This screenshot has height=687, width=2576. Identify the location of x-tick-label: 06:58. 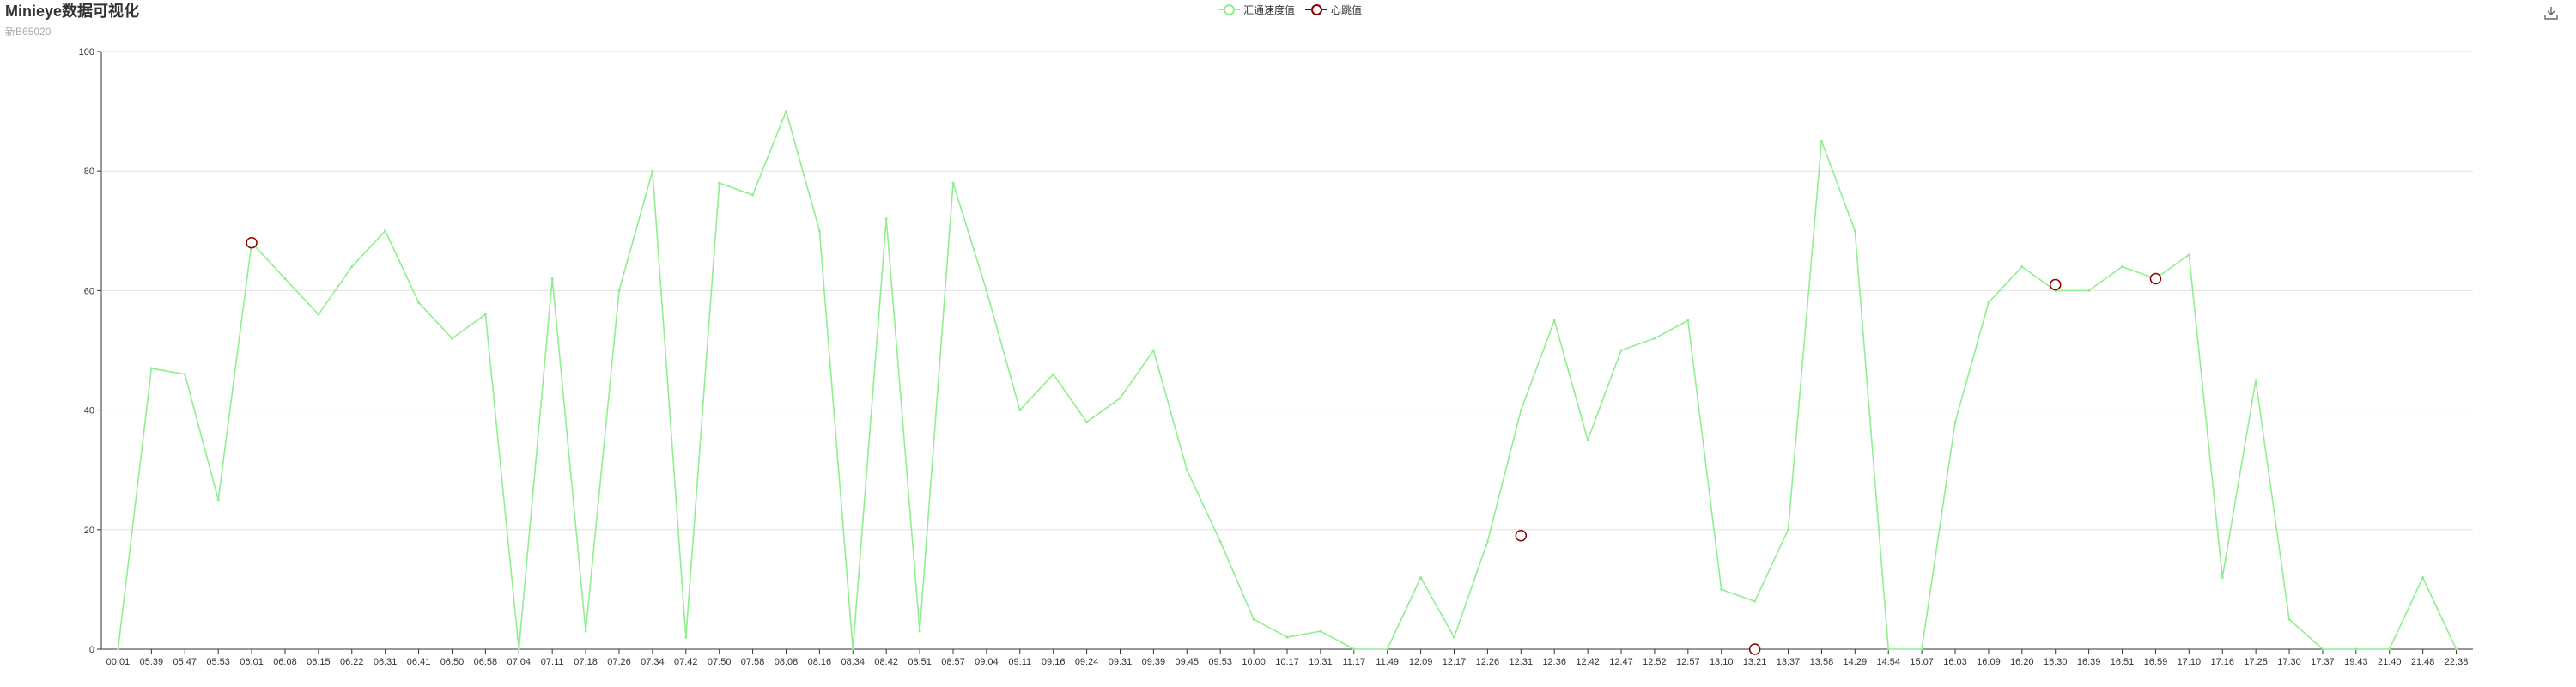
(486, 662).